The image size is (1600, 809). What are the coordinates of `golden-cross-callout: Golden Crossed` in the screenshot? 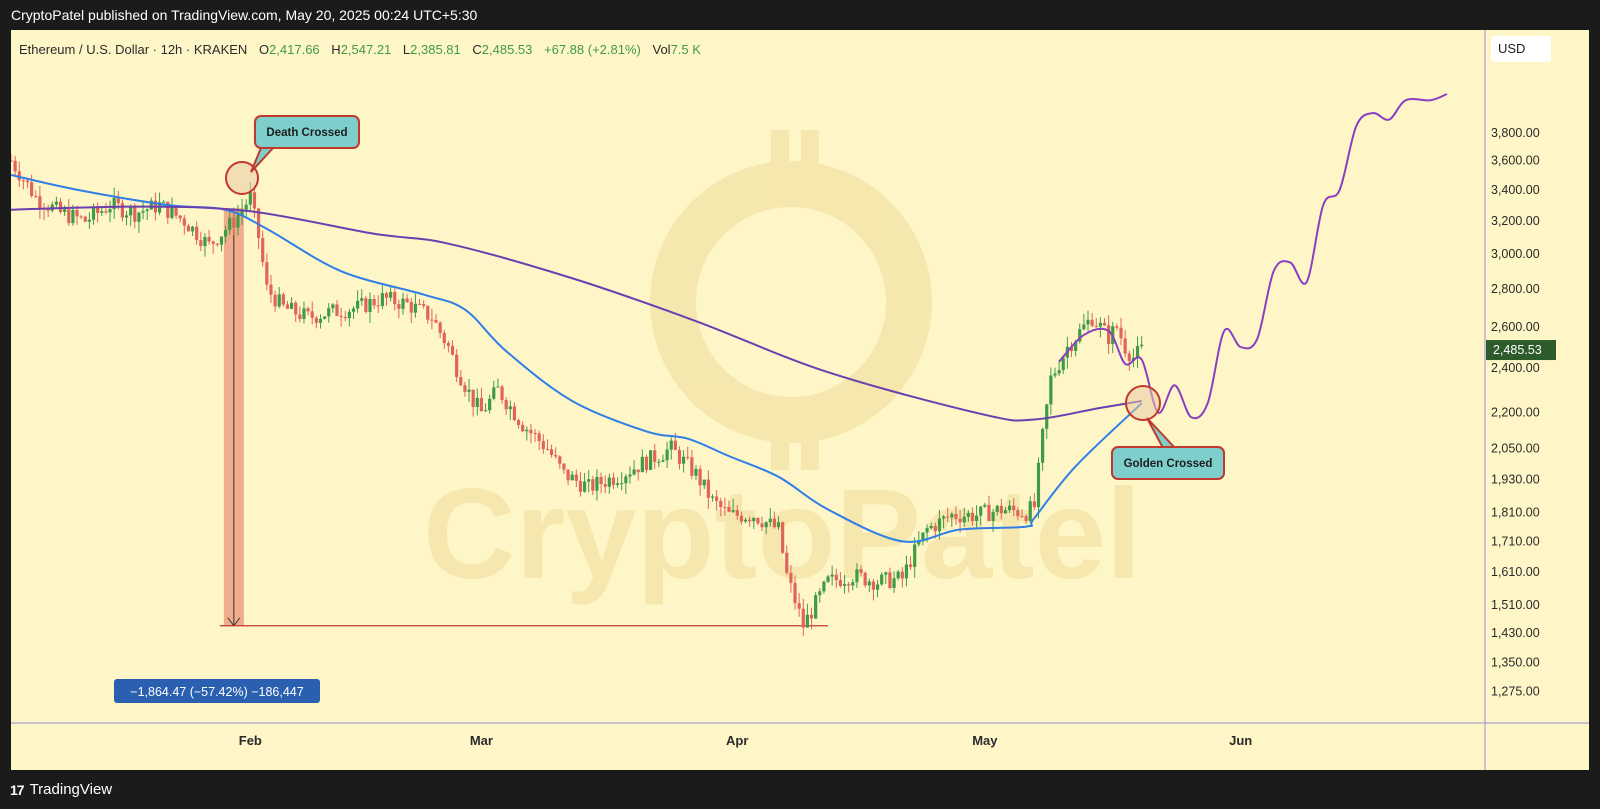 It's located at (1168, 432).